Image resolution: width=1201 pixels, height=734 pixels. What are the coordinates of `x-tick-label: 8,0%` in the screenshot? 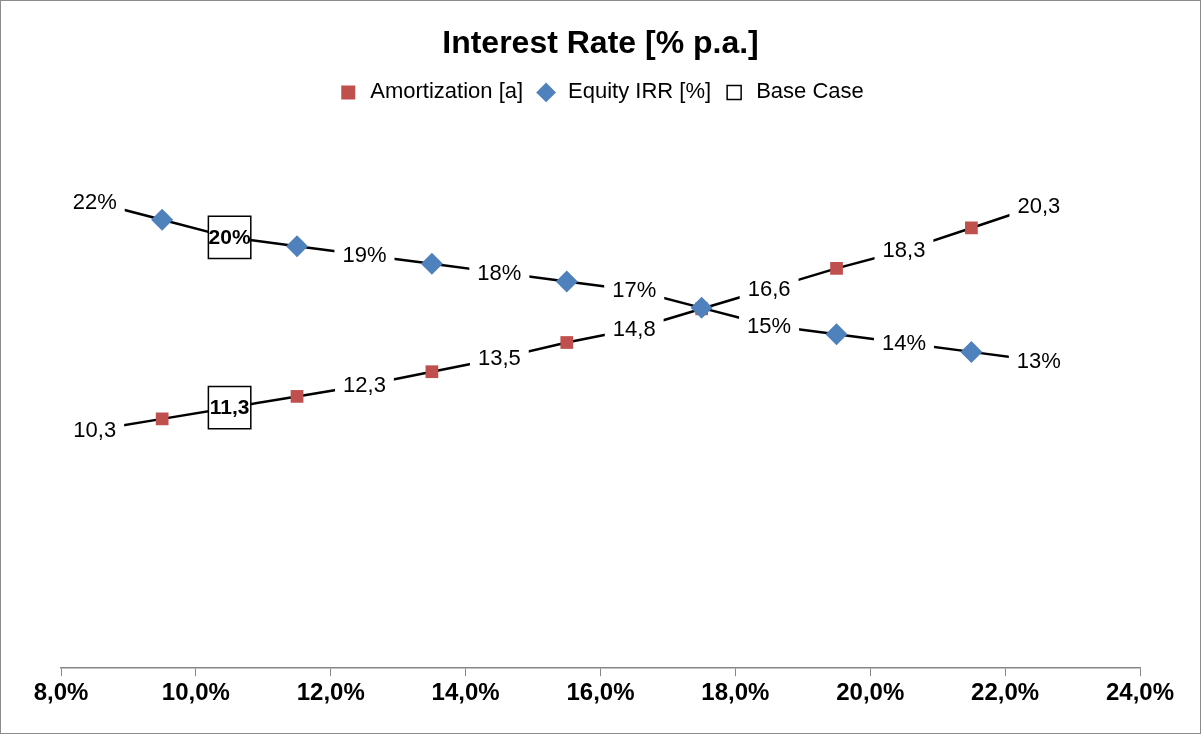 It's located at (61, 692).